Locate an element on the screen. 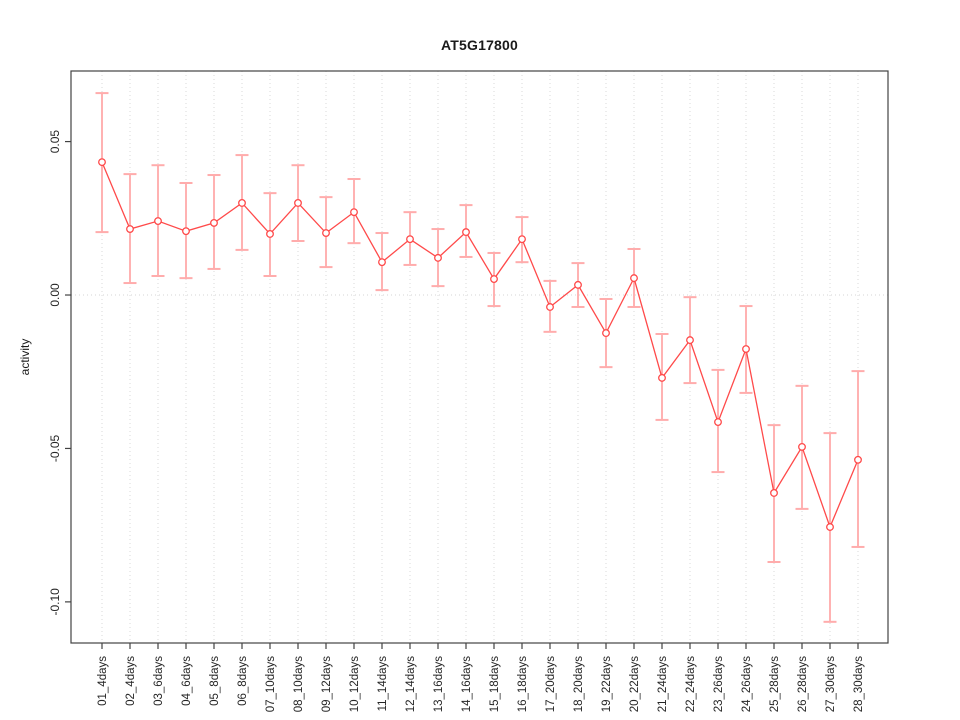 The image size is (960, 720). x-tick-label: 02_4days is located at coordinates (131, 681).